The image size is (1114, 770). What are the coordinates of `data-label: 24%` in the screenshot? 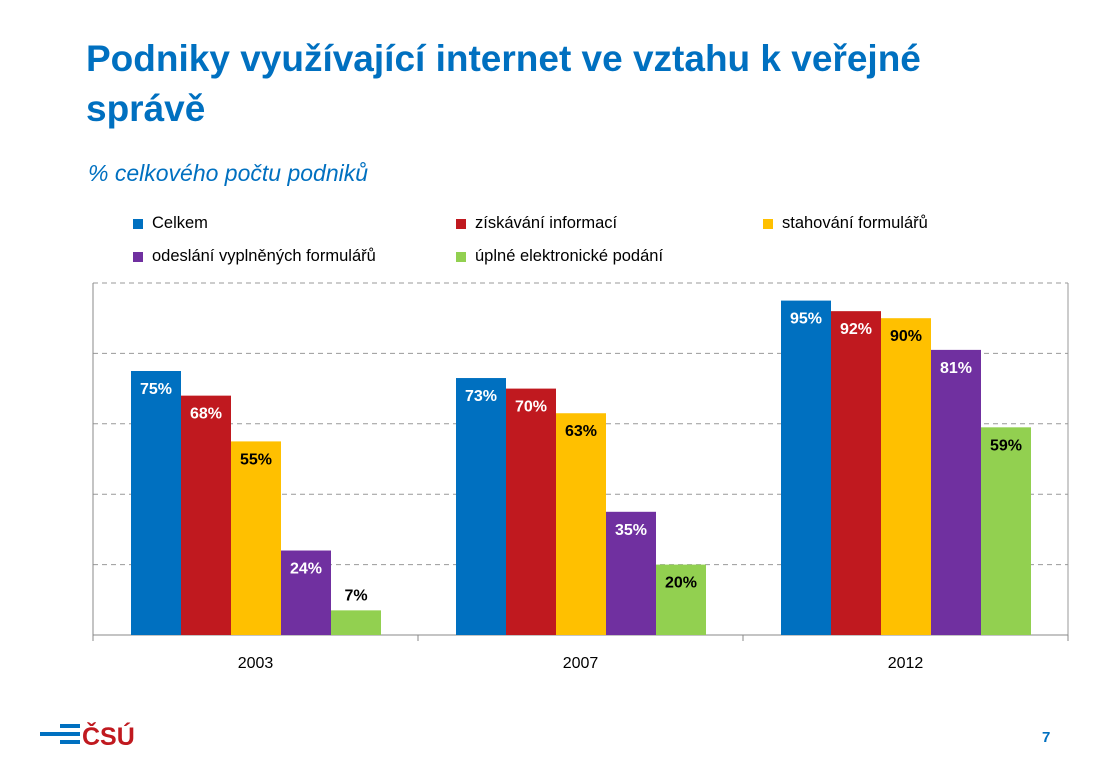 It's located at (306, 569).